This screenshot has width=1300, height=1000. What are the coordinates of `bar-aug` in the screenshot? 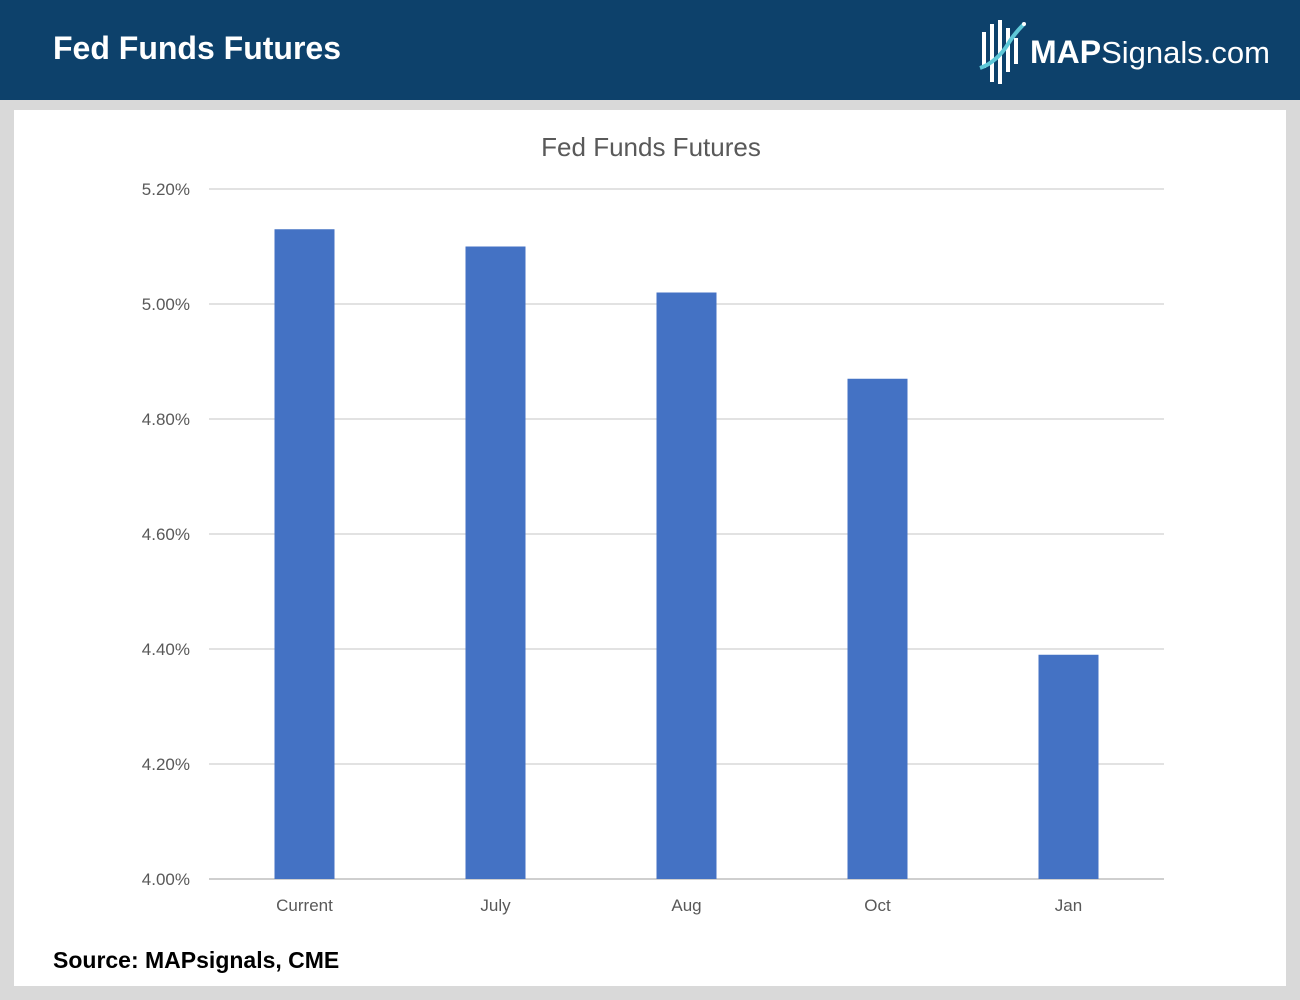 It's located at (686, 585).